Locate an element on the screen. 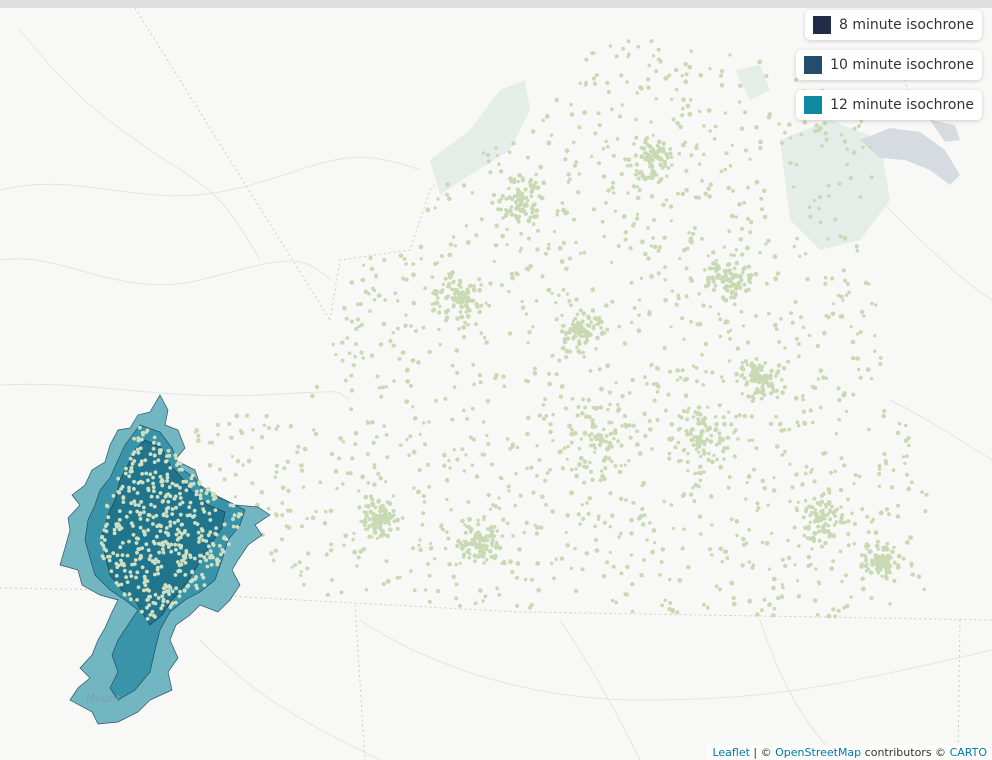 This screenshot has width=992, height=760. leaflet-link: Leaflet is located at coordinates (731, 752).